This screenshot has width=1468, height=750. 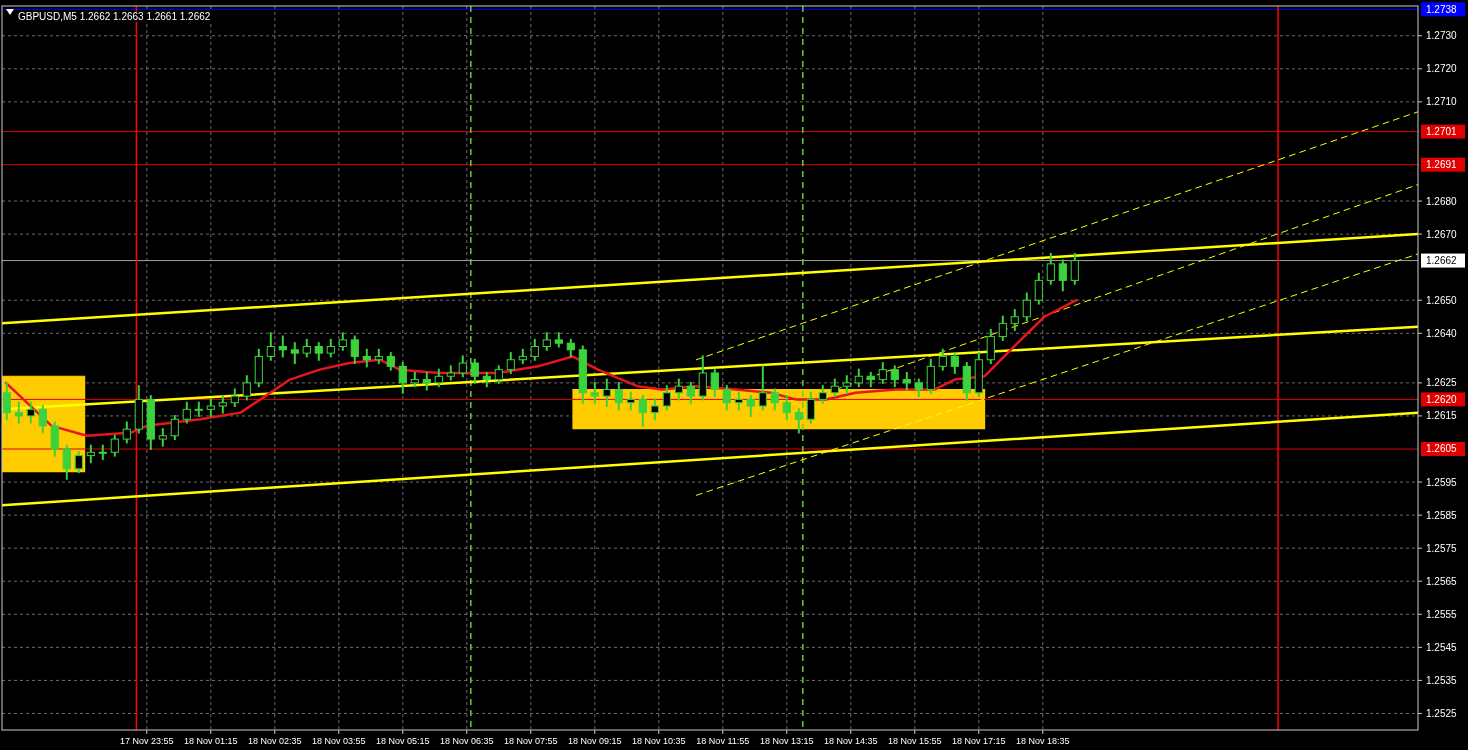 What do you see at coordinates (1442, 515) in the screenshot?
I see `y-tick-label: 1.2585` at bounding box center [1442, 515].